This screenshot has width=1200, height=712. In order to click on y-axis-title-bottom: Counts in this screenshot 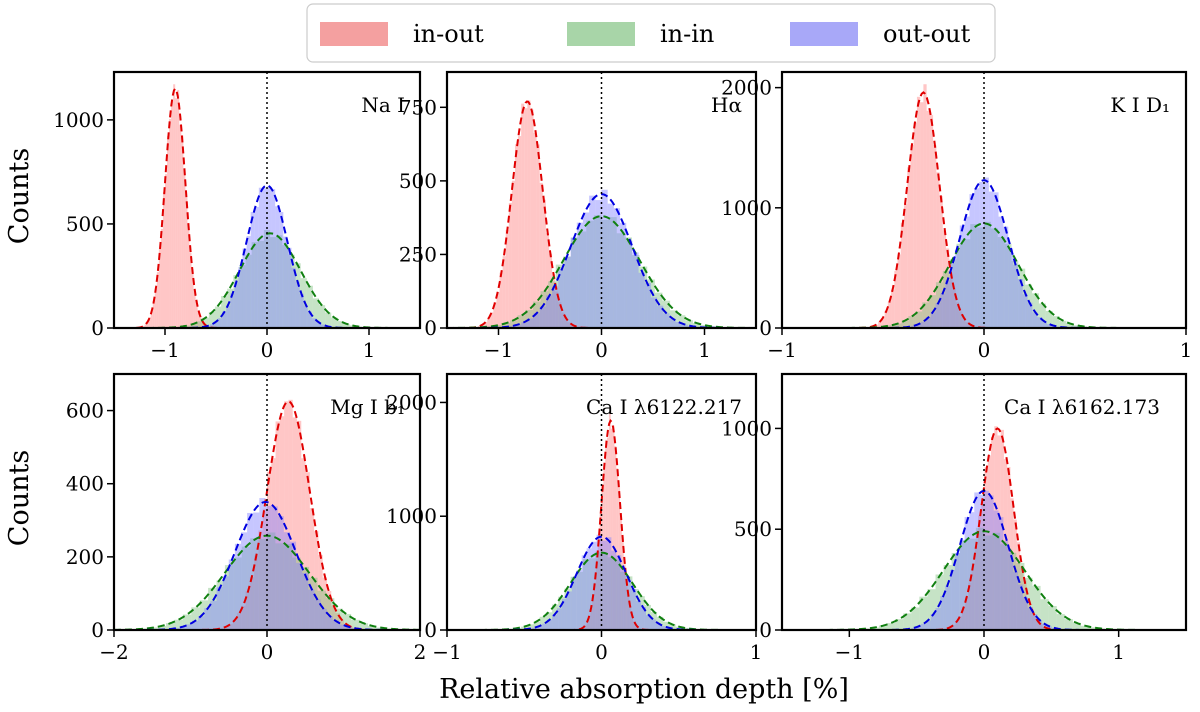, I will do `click(19, 498)`.